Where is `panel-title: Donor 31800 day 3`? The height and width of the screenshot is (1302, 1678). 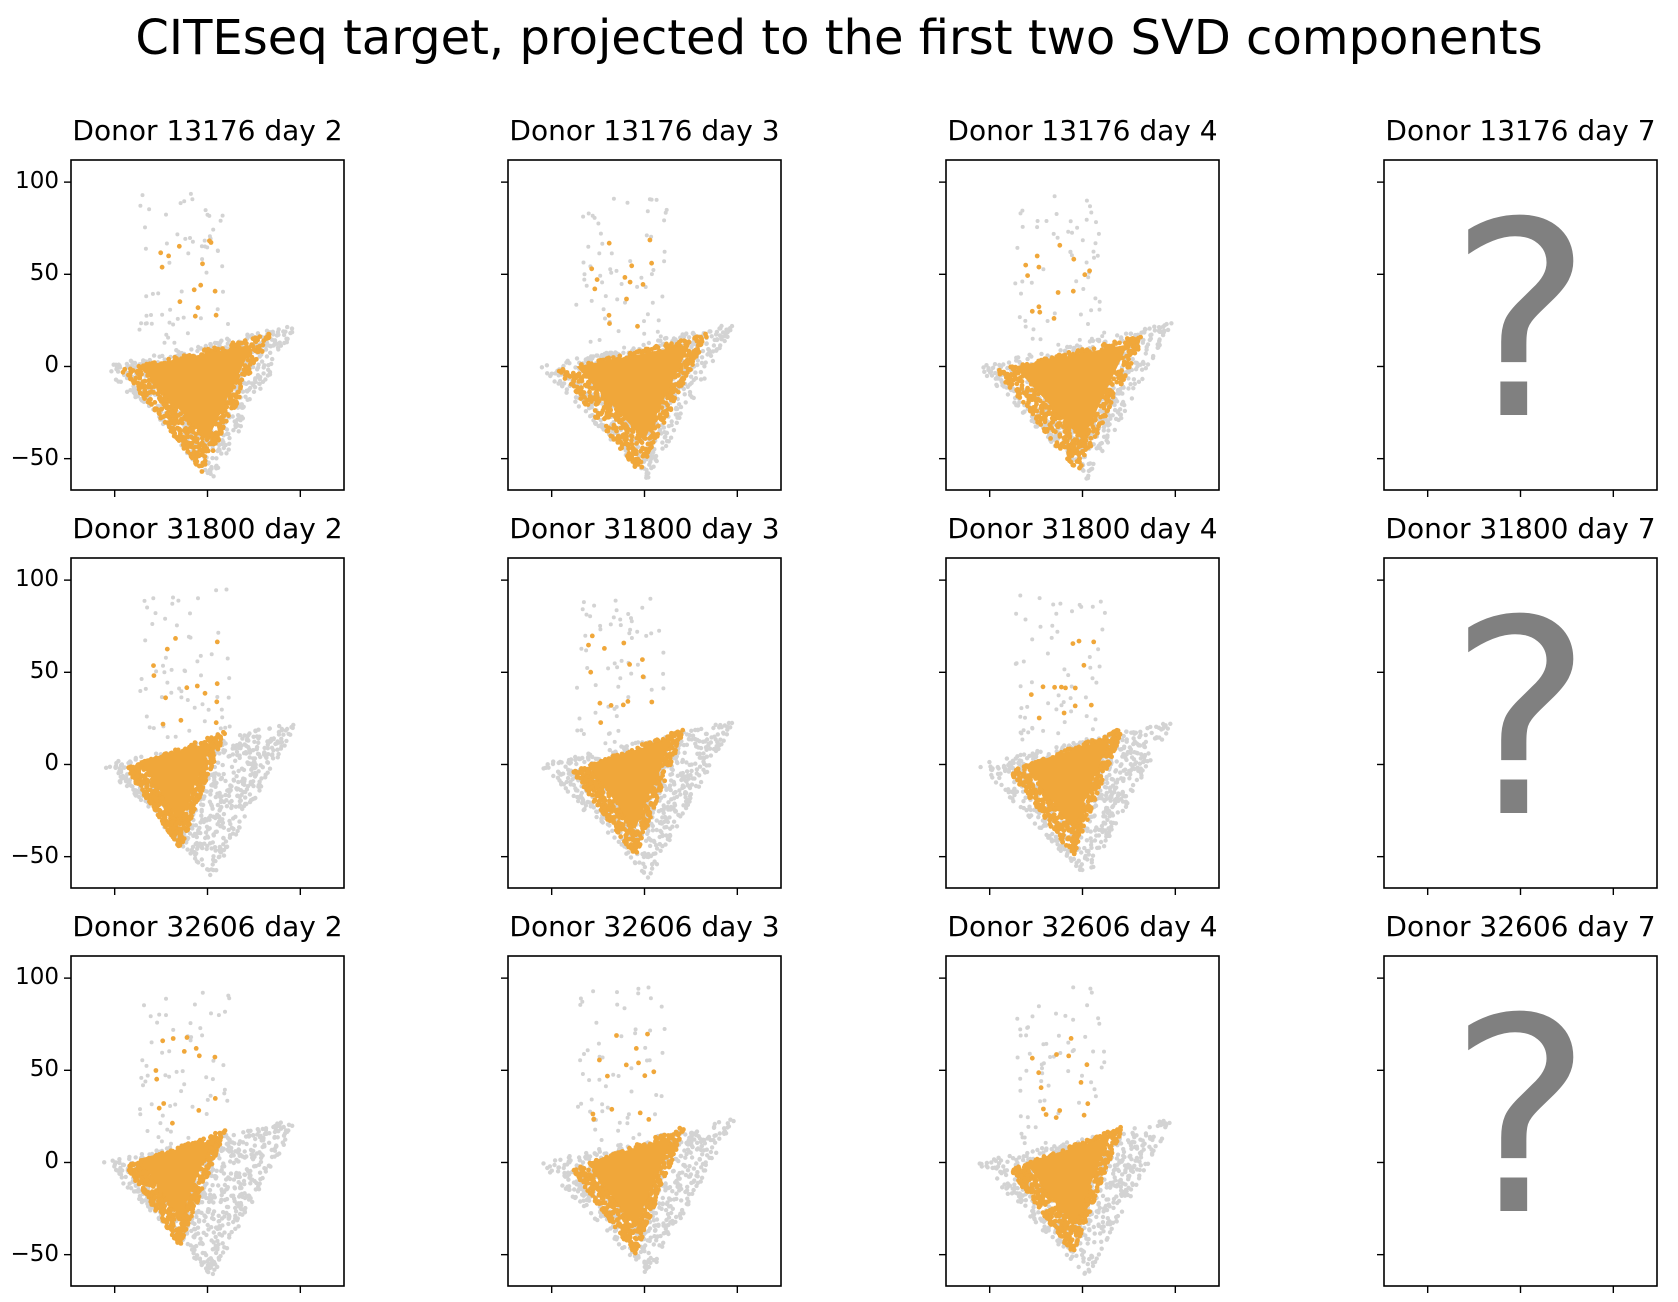
panel-title: Donor 31800 day 3 is located at coordinates (644, 528).